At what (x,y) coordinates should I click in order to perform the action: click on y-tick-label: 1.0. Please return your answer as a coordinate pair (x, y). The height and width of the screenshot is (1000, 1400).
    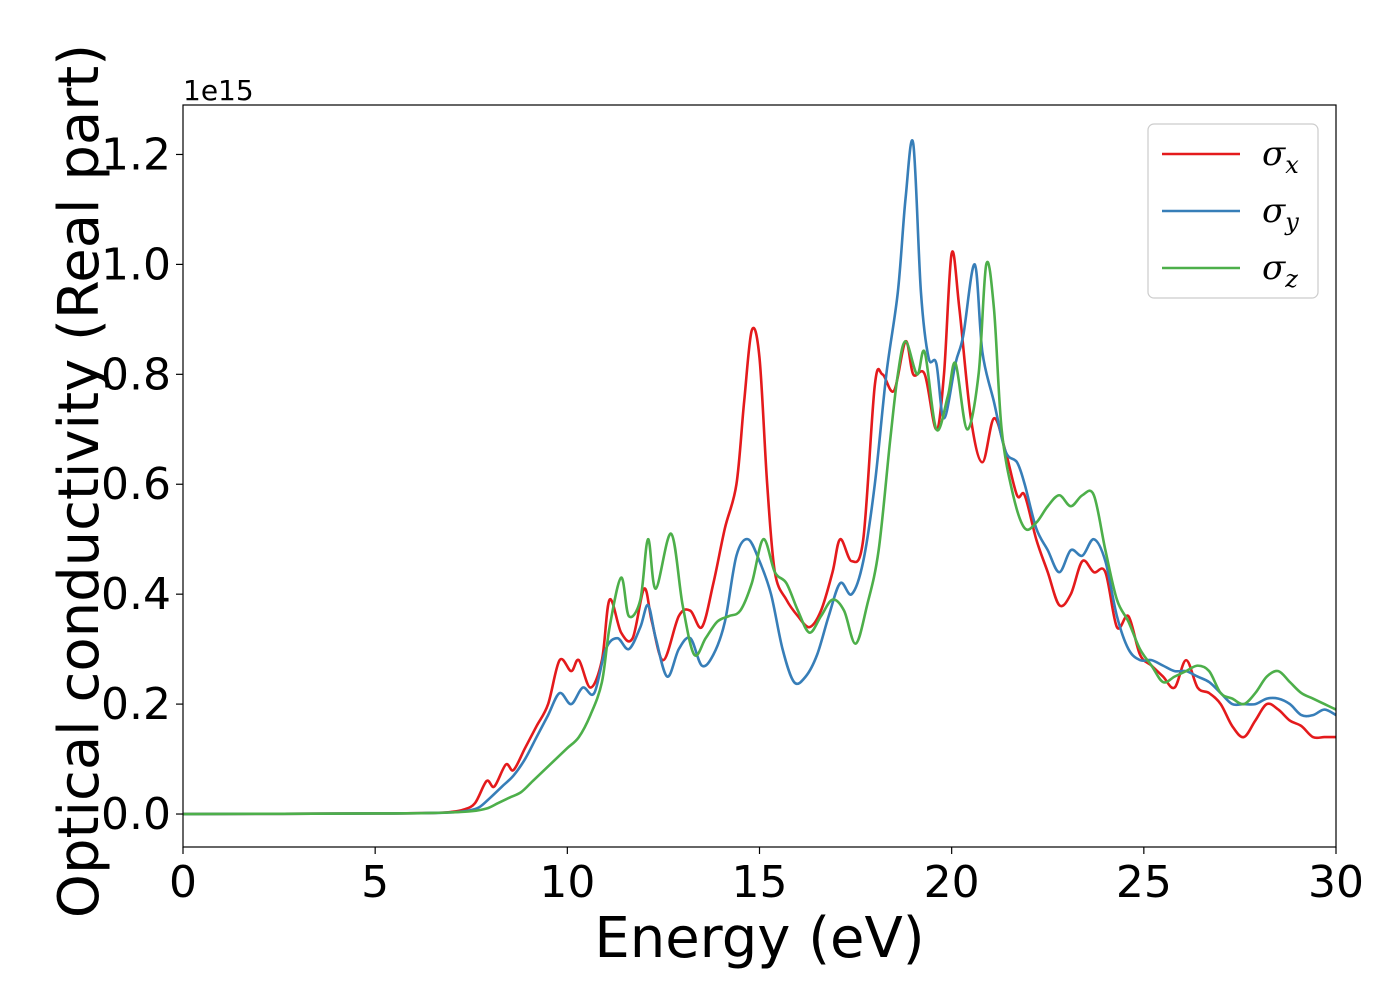
    Looking at the image, I should click on (136, 264).